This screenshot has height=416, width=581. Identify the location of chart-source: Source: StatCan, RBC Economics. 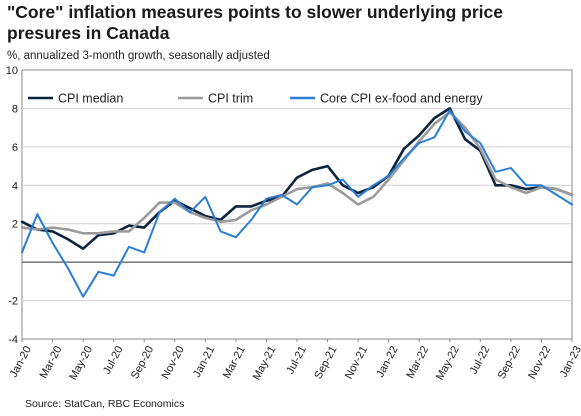
(105, 404).